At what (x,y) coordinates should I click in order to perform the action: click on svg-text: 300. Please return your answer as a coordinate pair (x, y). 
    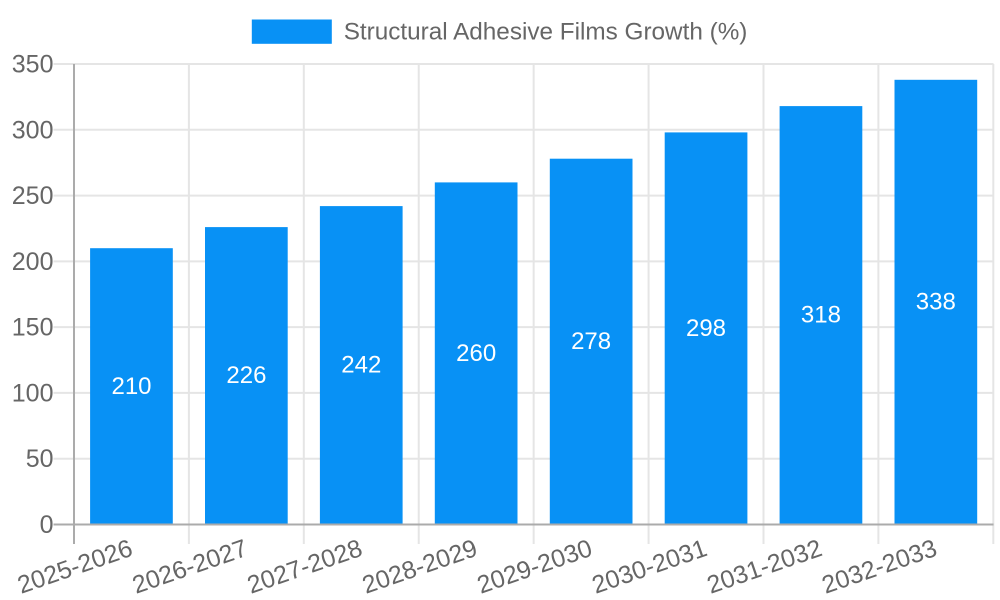
    Looking at the image, I should click on (33, 130).